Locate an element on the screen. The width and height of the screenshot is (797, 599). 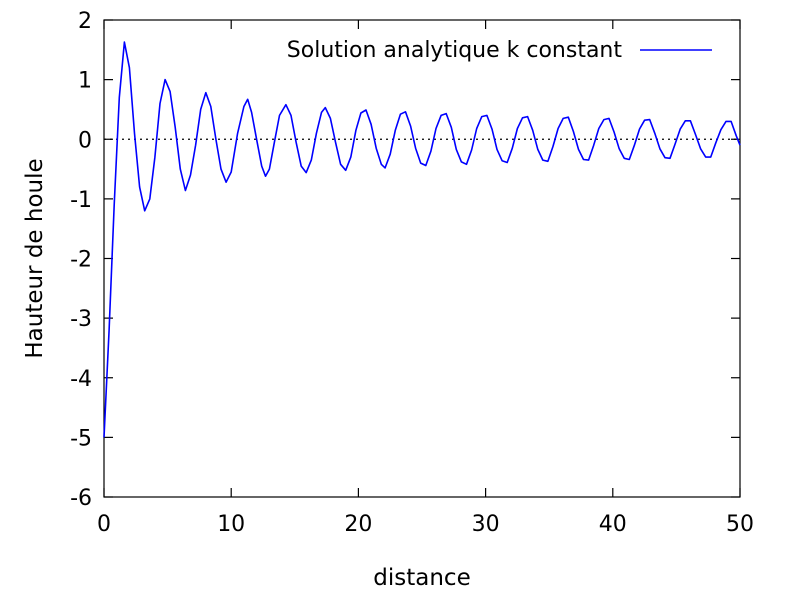
y-tick-label: -1 is located at coordinates (81, 200).